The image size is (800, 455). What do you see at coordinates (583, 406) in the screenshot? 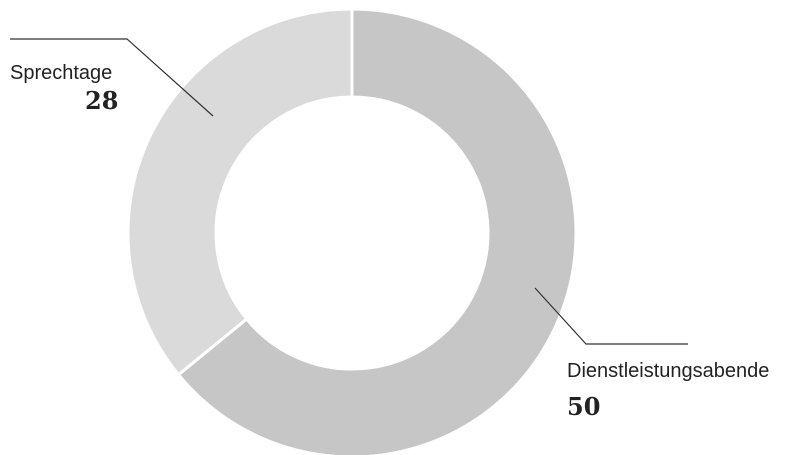
I see `value-dienstleistungsabende: 50` at bounding box center [583, 406].